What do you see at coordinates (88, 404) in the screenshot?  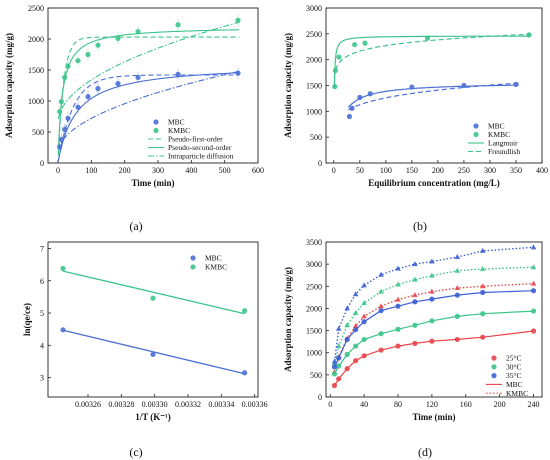 I see `x-tick-label: 0.00326` at bounding box center [88, 404].